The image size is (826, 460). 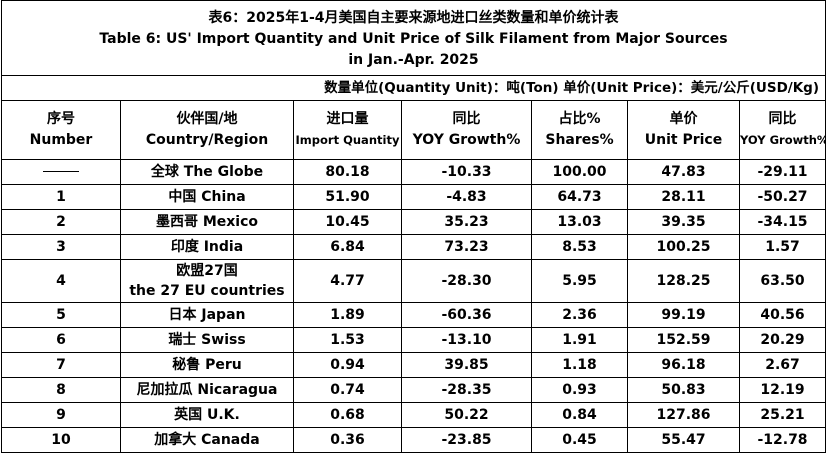 I want to click on dash-mark, so click(x=61, y=171).